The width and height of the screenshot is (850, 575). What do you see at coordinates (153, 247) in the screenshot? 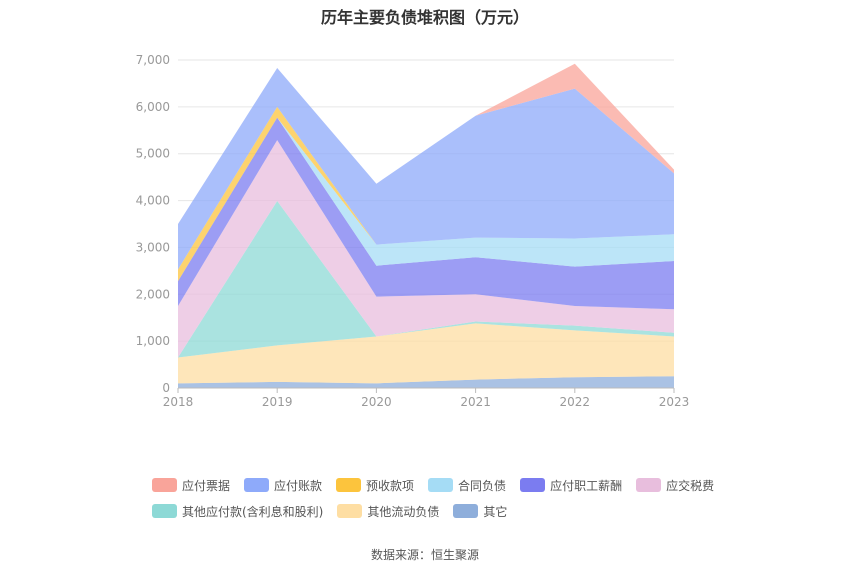
I see `y-tick-label: 3,000` at bounding box center [153, 247].